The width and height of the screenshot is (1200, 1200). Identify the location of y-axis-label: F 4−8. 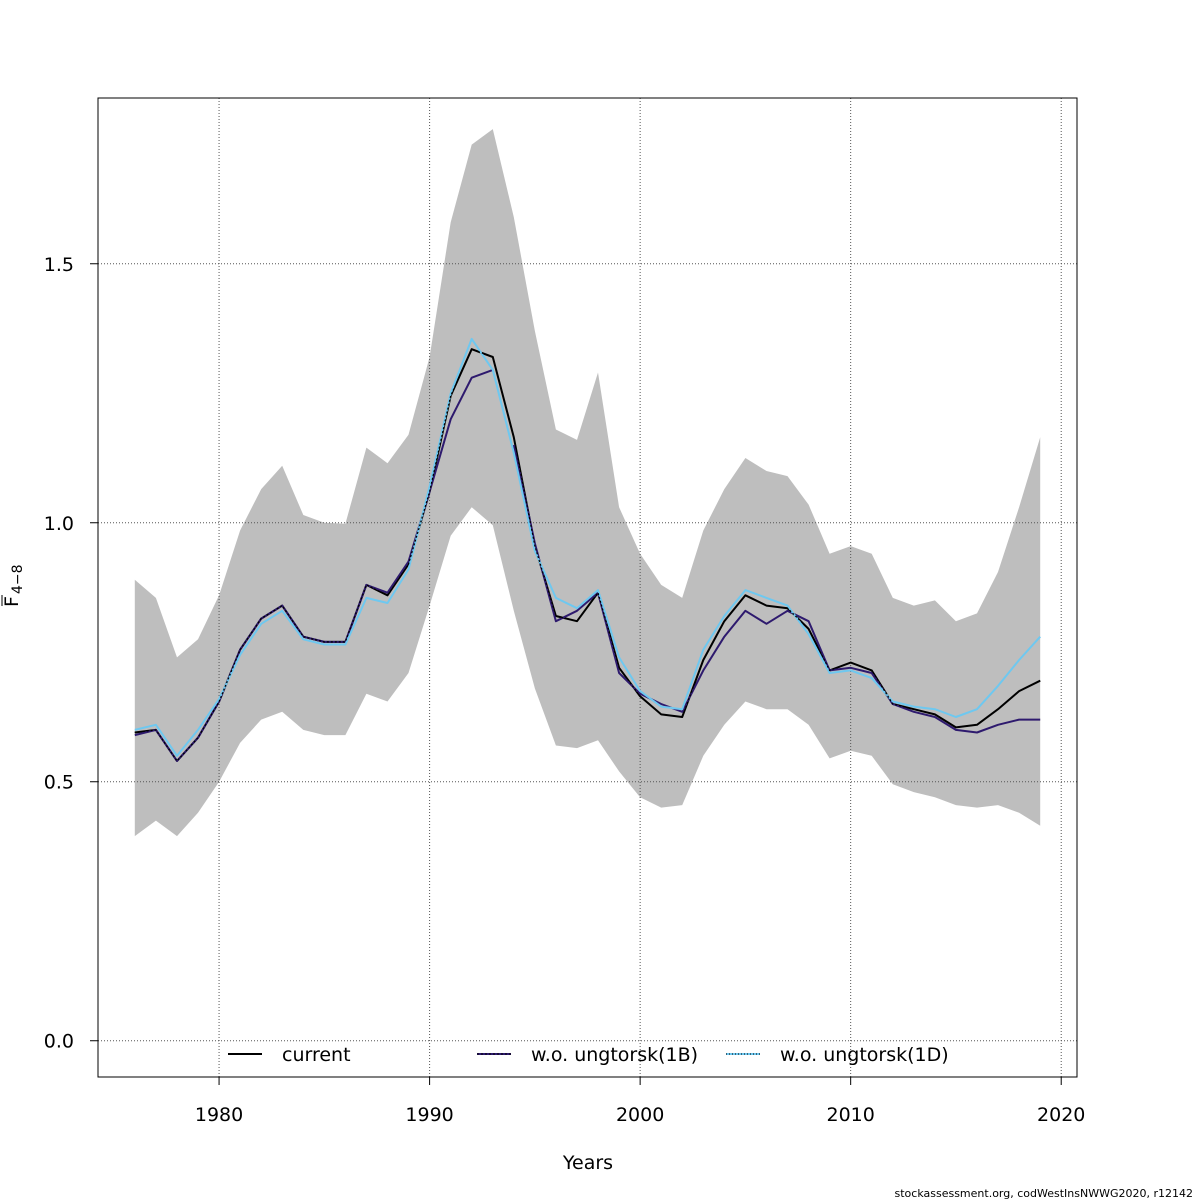
(13, 585).